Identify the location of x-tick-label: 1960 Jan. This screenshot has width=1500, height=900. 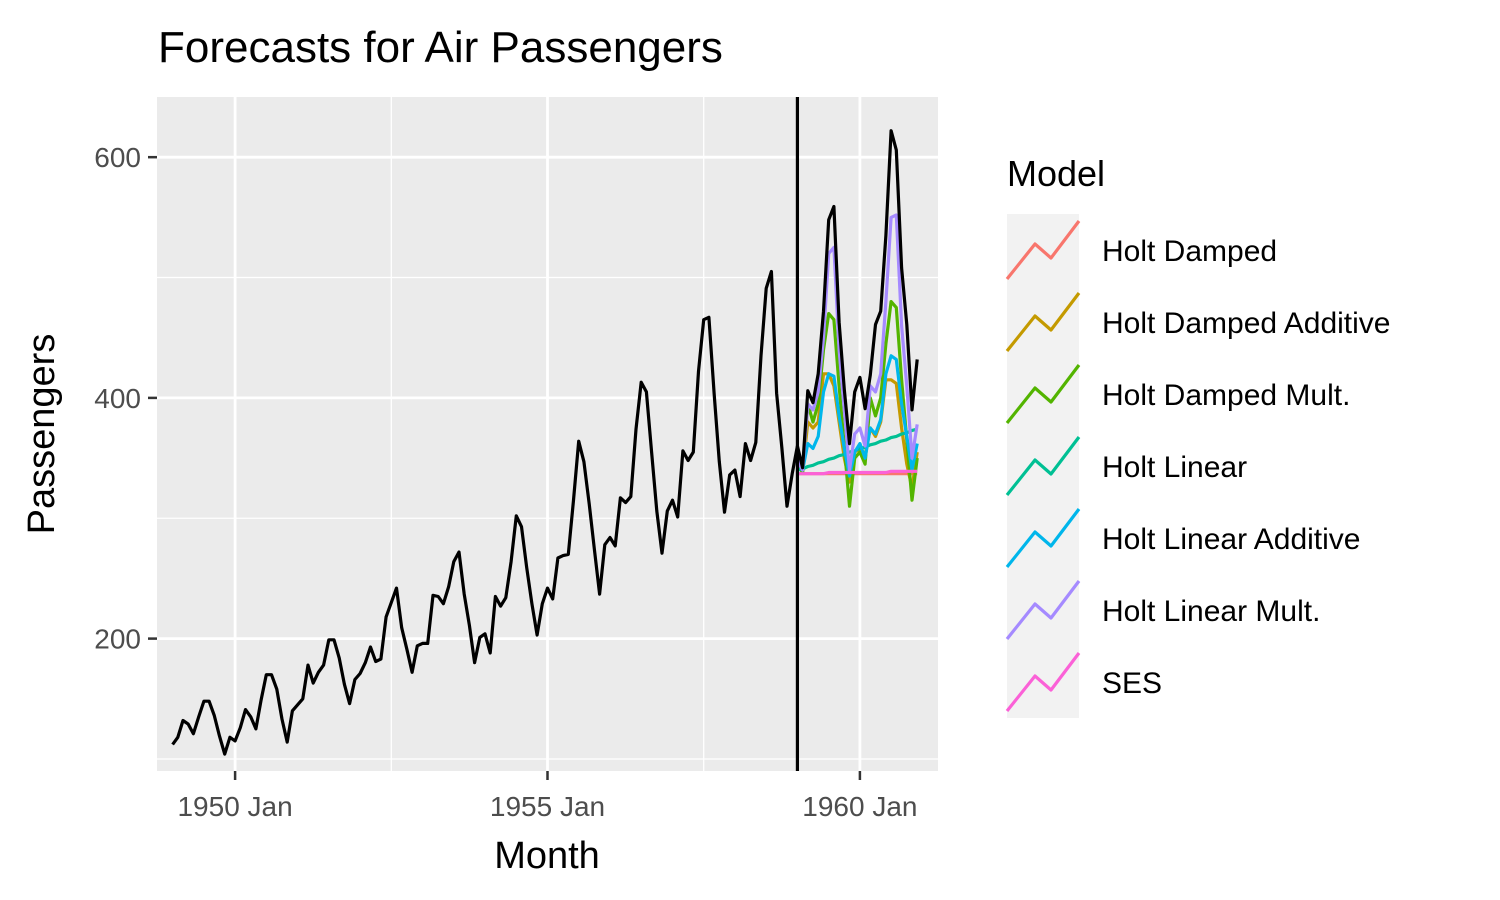
(859, 806).